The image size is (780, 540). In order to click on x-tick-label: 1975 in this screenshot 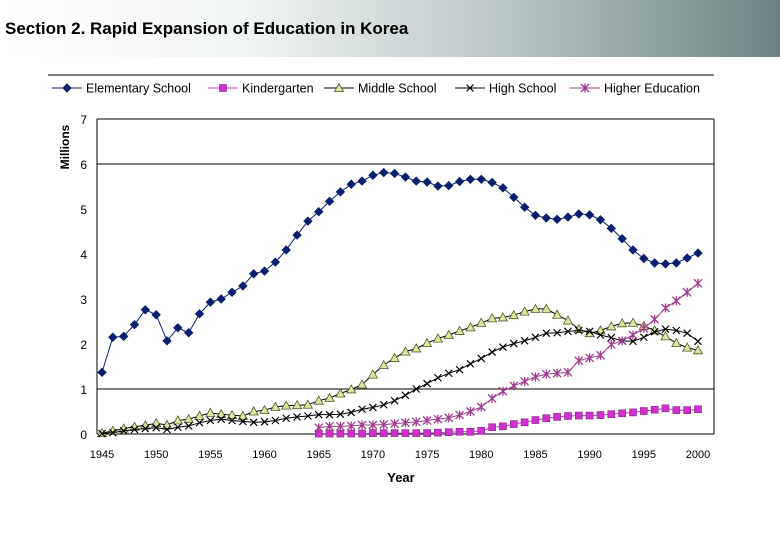, I will do `click(427, 455)`.